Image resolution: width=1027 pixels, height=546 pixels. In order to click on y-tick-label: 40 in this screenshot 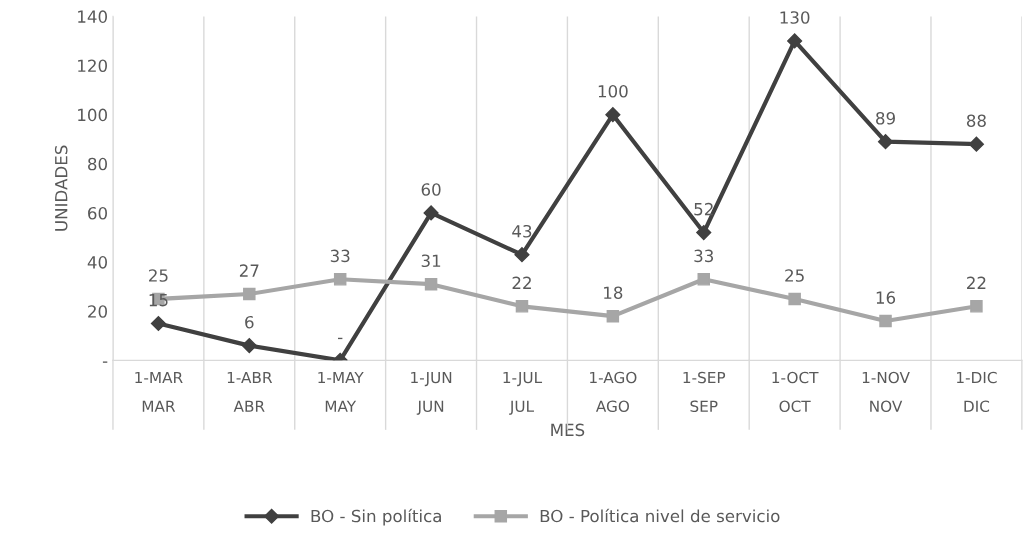, I will do `click(97, 262)`.